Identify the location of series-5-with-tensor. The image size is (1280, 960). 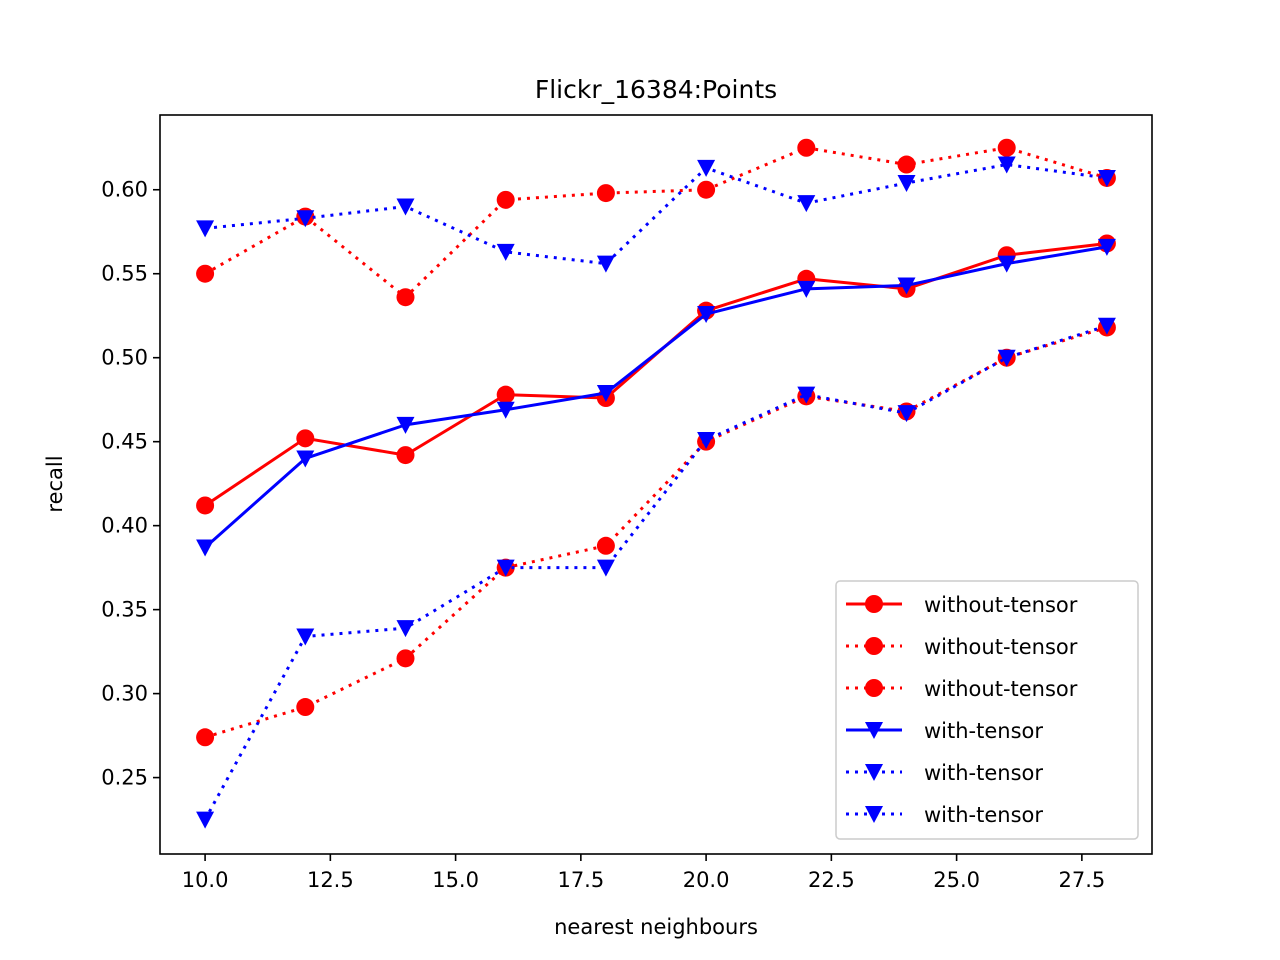
(656, 214).